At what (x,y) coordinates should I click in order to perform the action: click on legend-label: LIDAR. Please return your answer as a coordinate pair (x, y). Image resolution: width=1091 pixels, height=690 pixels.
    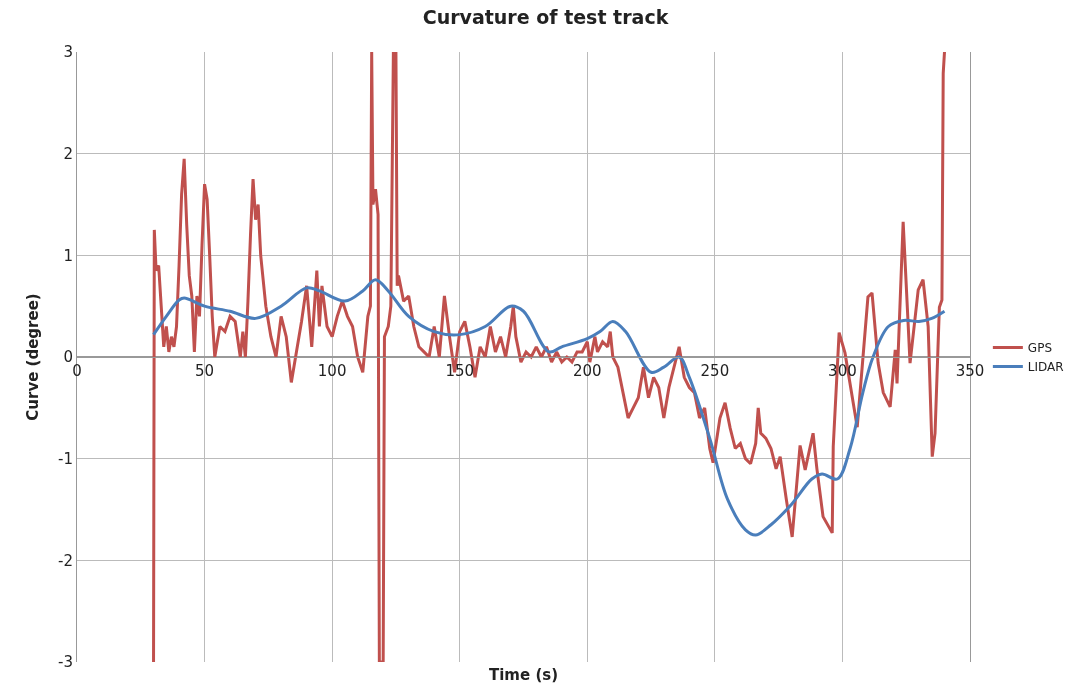
    Looking at the image, I should click on (1045, 367).